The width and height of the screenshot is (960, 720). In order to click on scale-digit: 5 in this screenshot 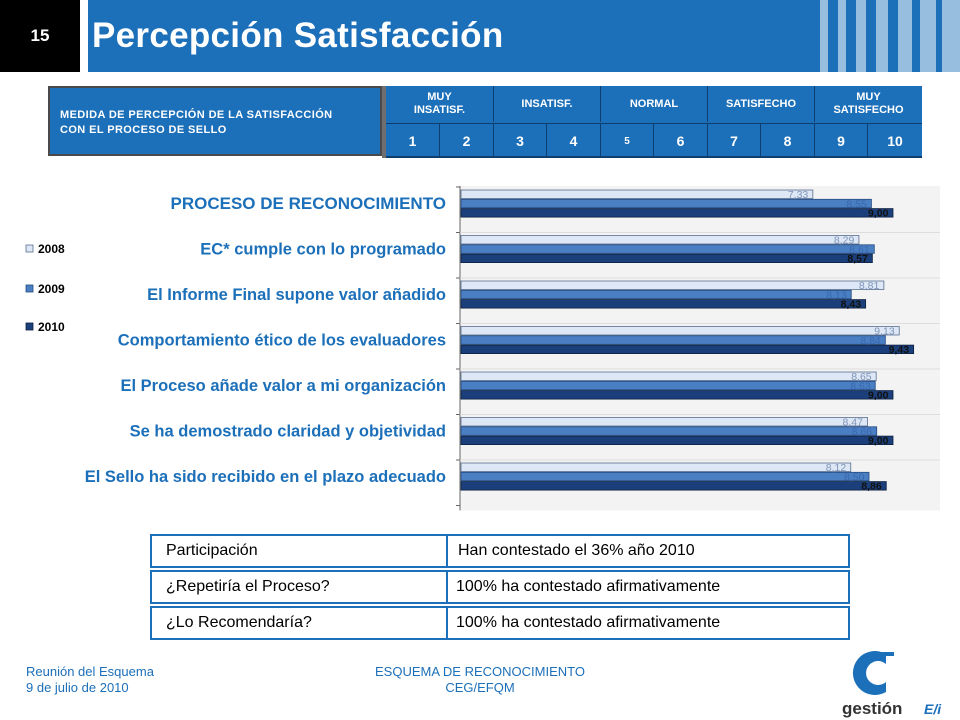, I will do `click(627, 140)`.